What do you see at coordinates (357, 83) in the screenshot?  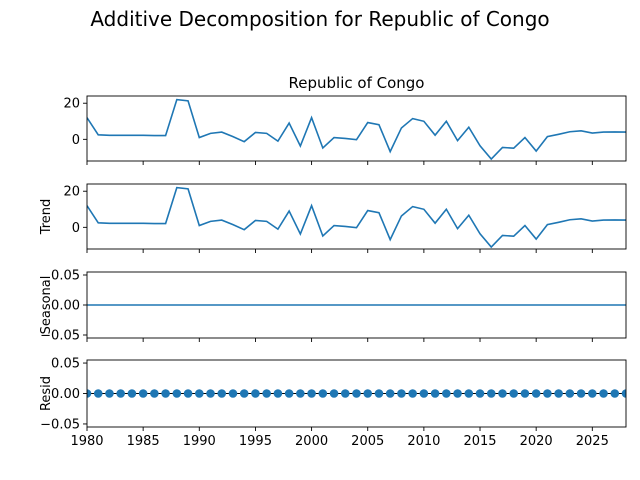 I see `panel-title: Republic of Congo` at bounding box center [357, 83].